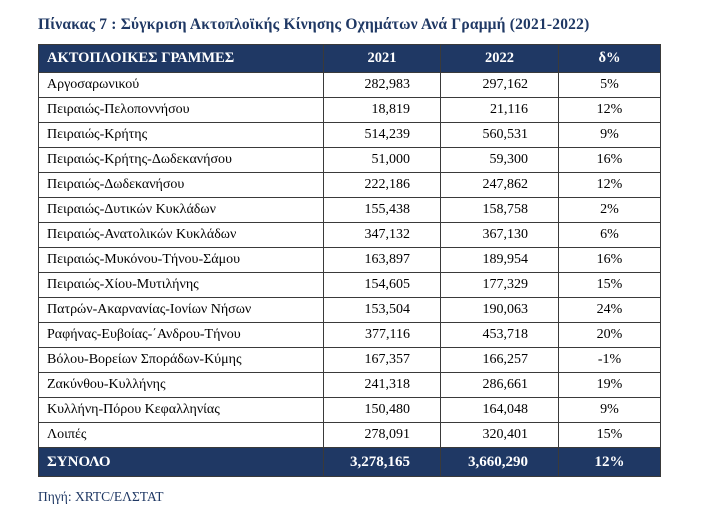 Image resolution: width=726 pixels, height=513 pixels. I want to click on delta-cell: 2%, so click(609, 210).